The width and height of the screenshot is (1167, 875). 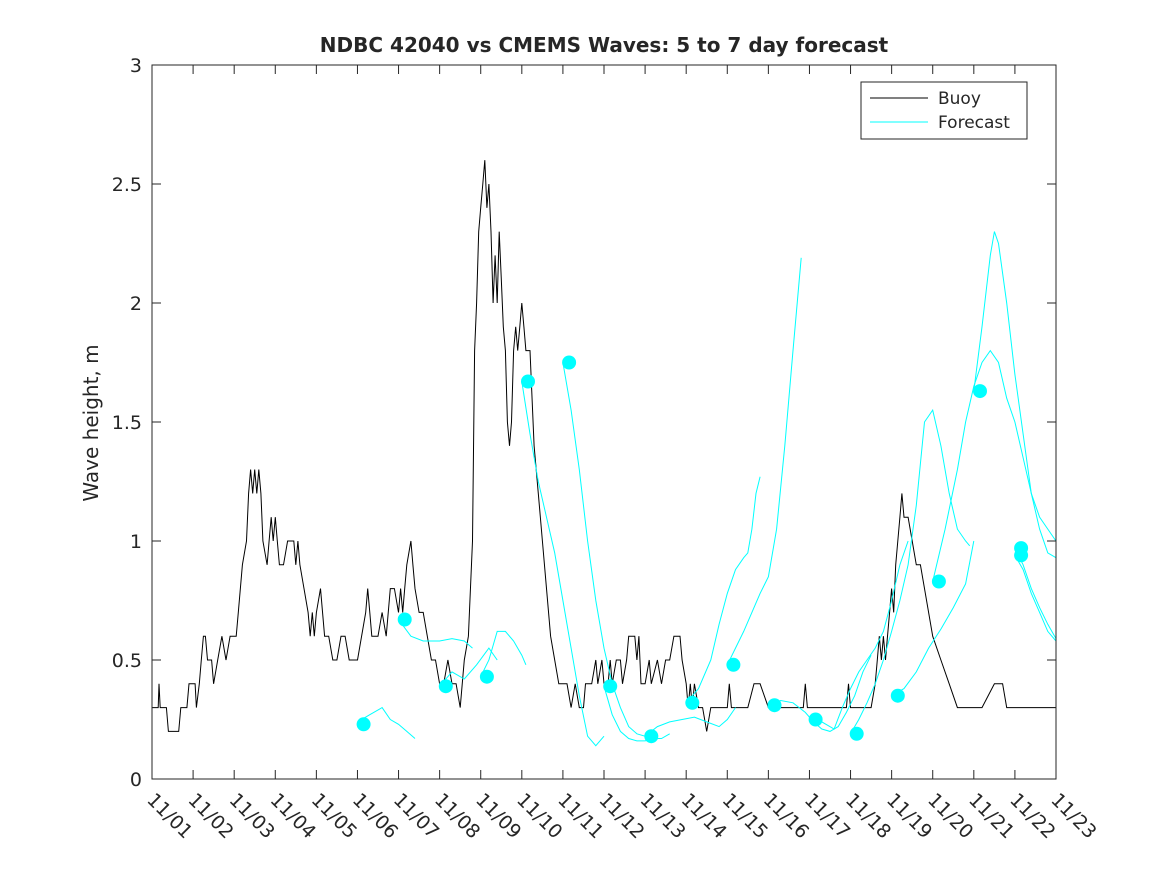 What do you see at coordinates (136, 542) in the screenshot?
I see `y-tick-label: 1` at bounding box center [136, 542].